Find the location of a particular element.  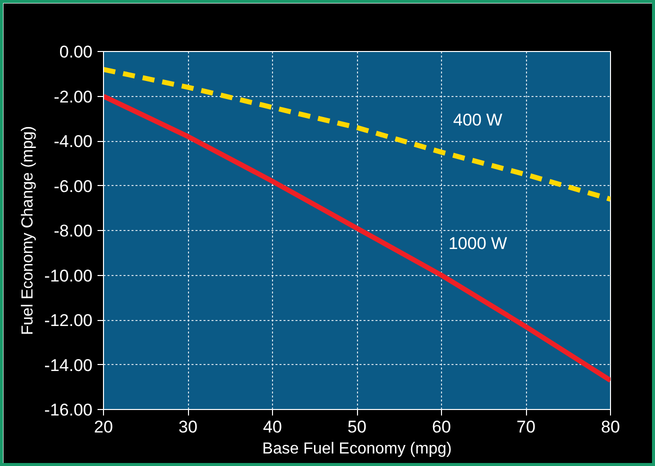

y-axis-title: Fuel Economy Change (mpg) is located at coordinates (27, 230).